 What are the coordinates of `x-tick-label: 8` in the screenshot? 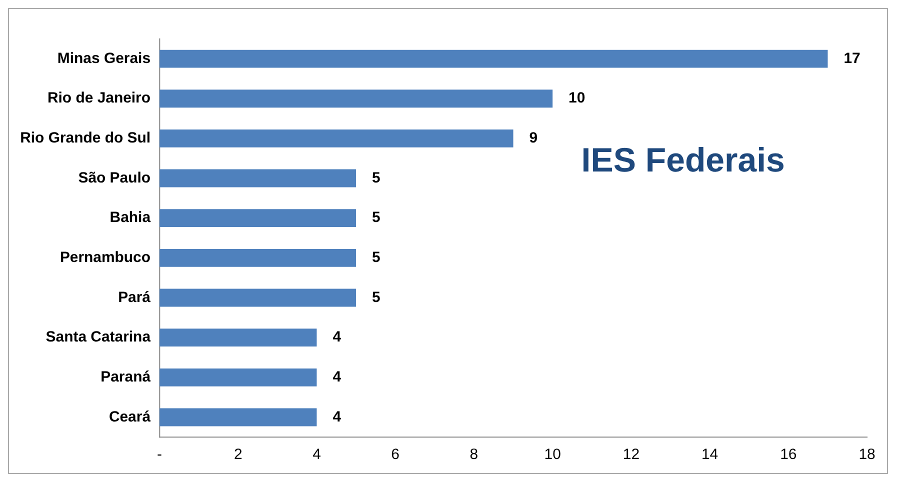 It's located at (474, 455).